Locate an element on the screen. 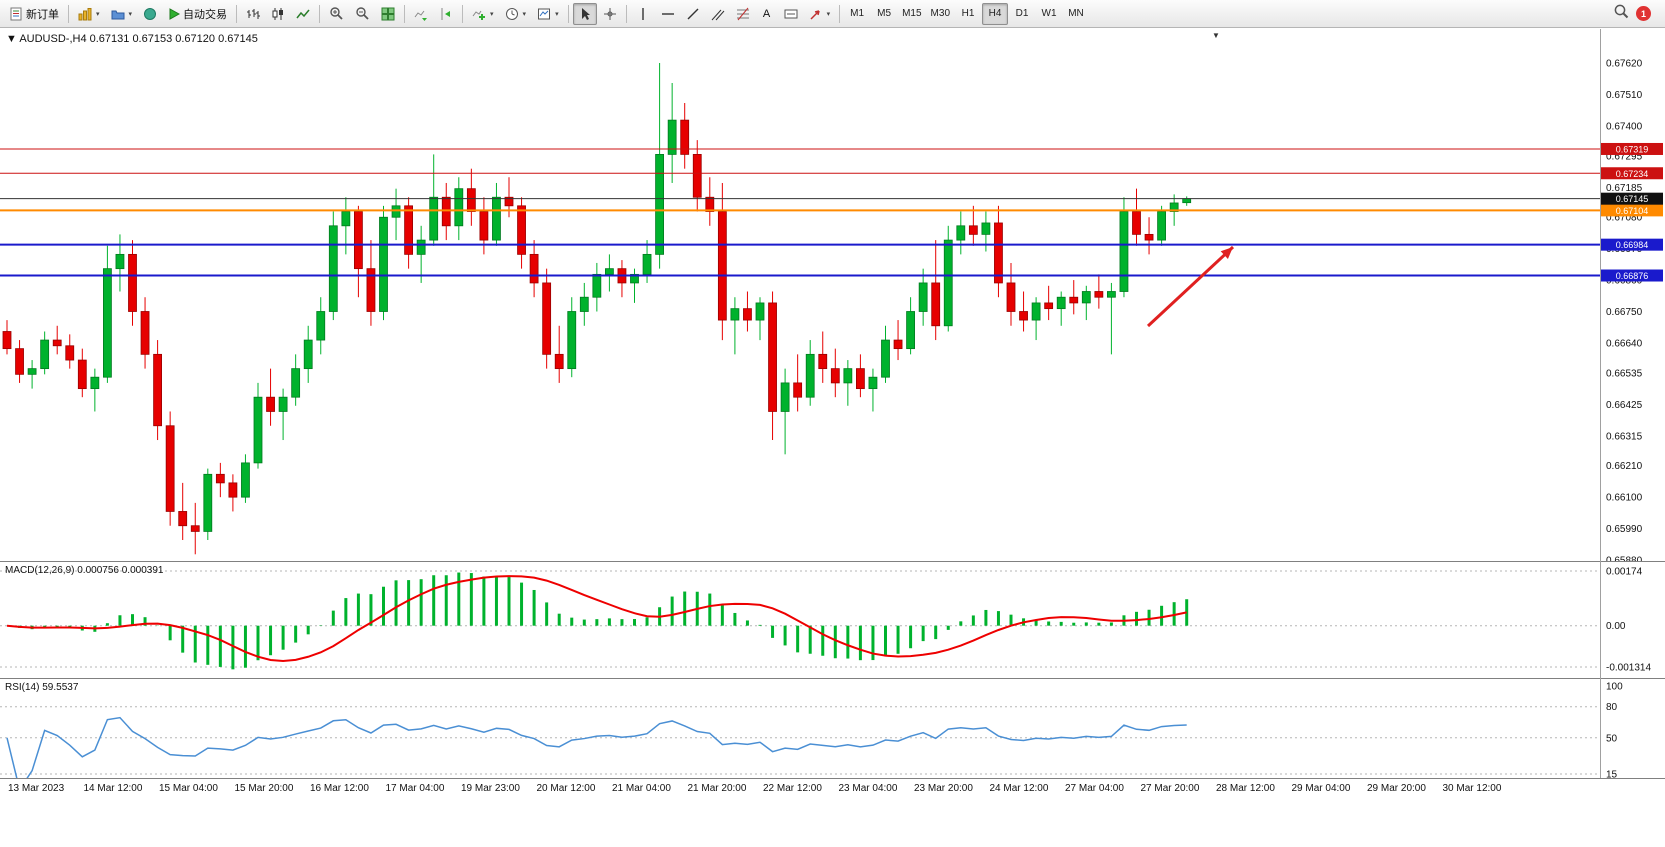 Image resolution: width=1665 pixels, height=847 pixels. svg-text: 15 is located at coordinates (1612, 774).